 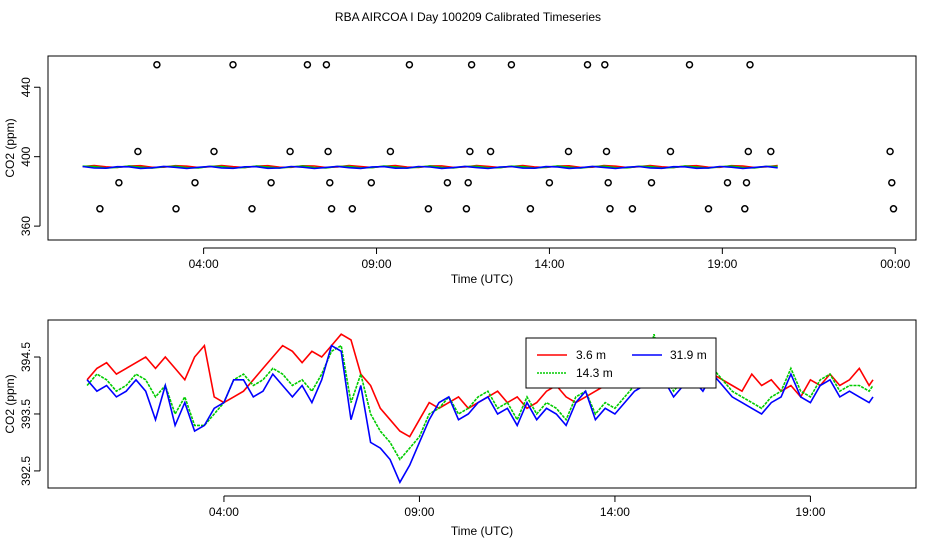 What do you see at coordinates (810, 512) in the screenshot?
I see `bottom-x-tick-label: 19:00` at bounding box center [810, 512].